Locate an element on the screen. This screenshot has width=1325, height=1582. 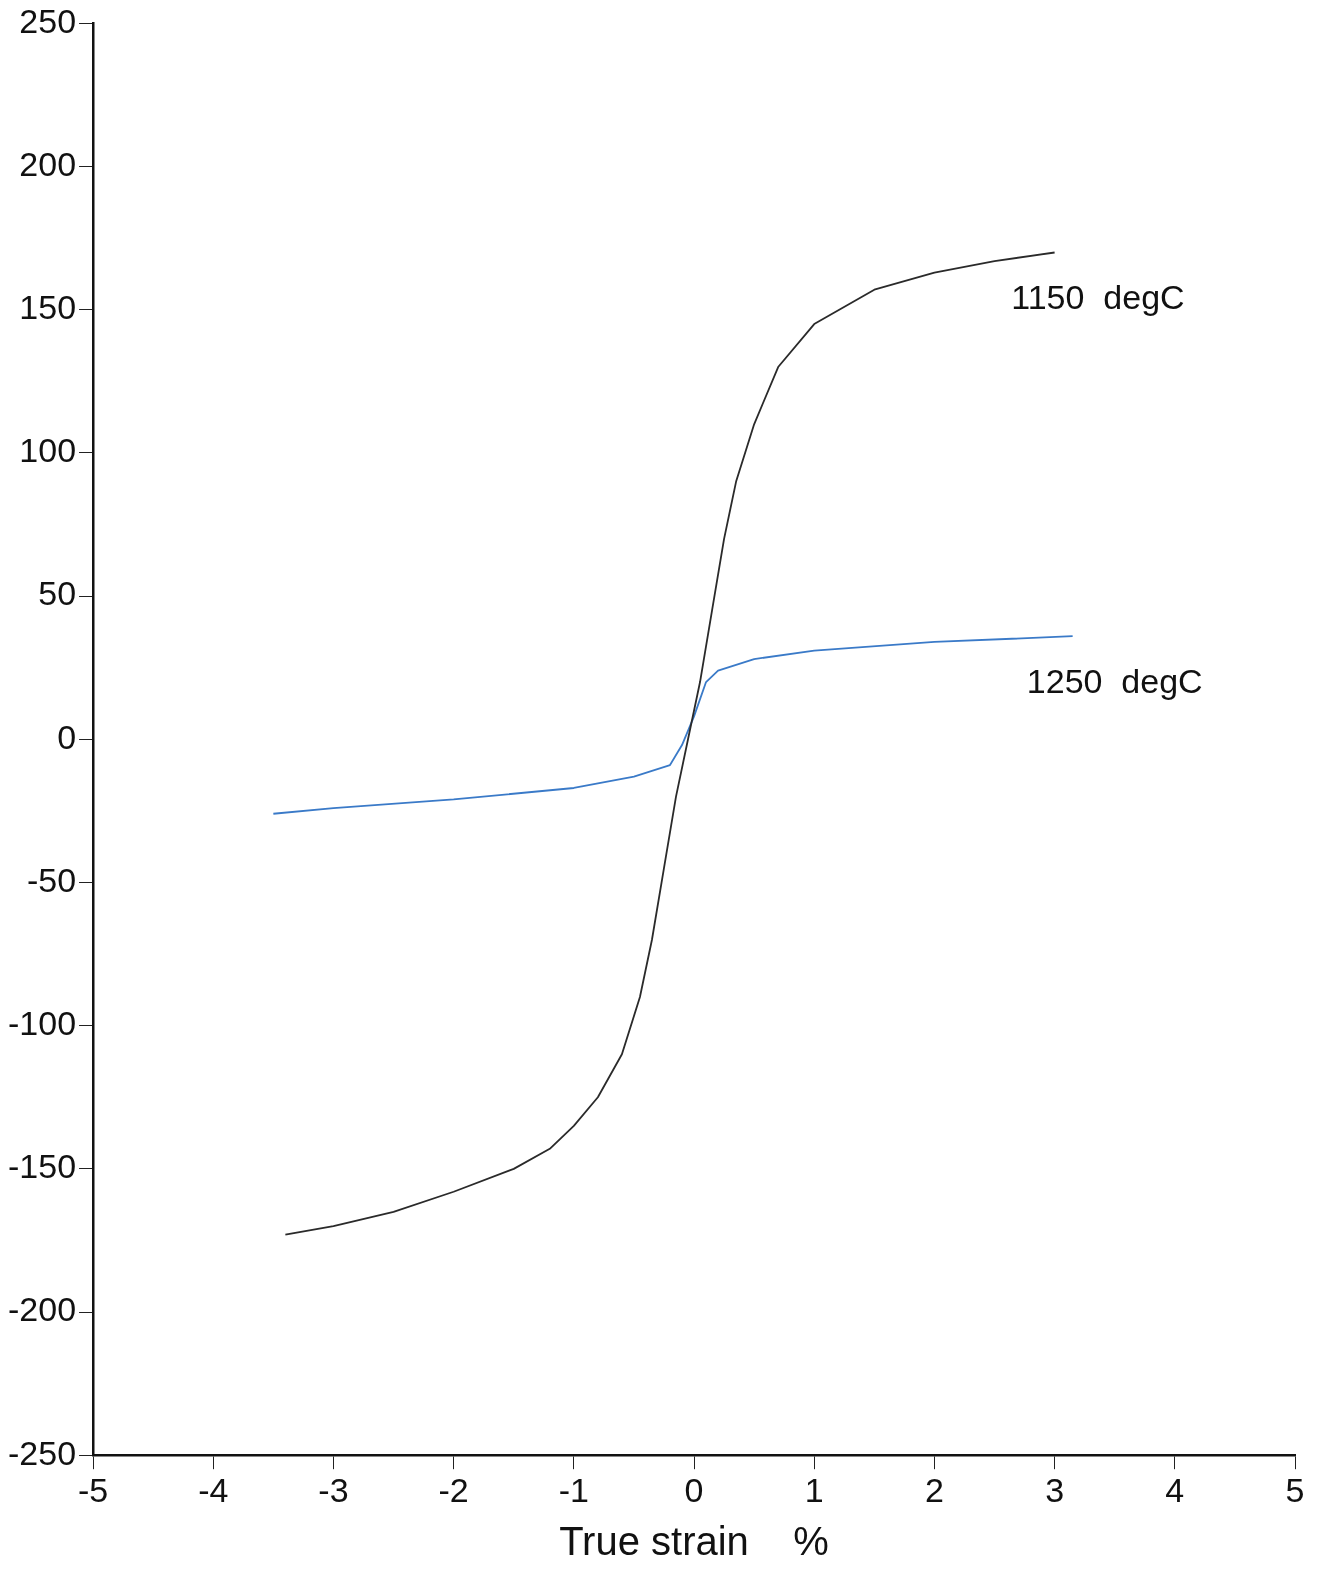
y-tick-label: 250 is located at coordinates (48, 20).